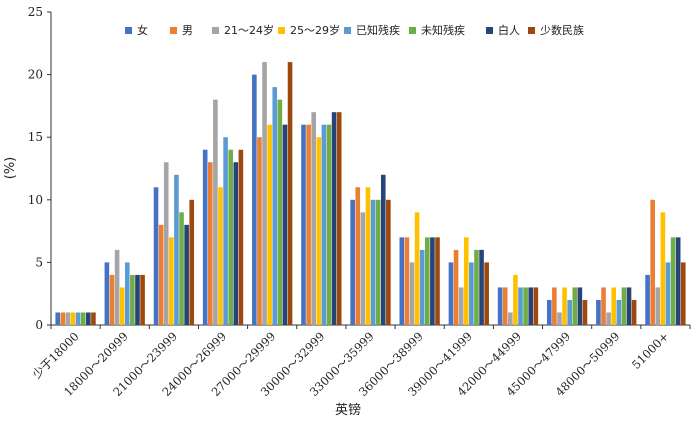 Image resolution: width=700 pixels, height=422 pixels. What do you see at coordinates (39, 262) in the screenshot?
I see `y-tick-label: 5` at bounding box center [39, 262].